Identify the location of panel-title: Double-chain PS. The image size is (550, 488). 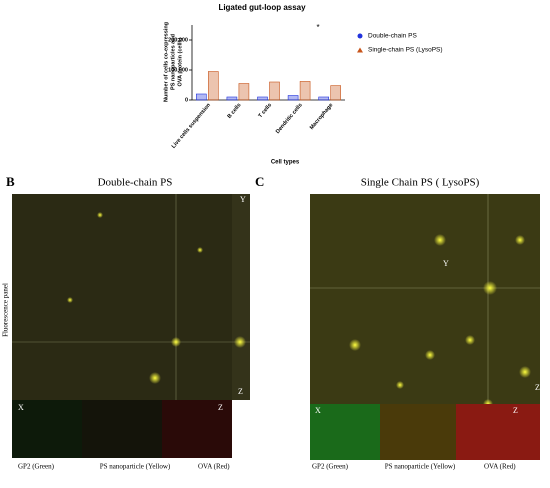
(135, 183).